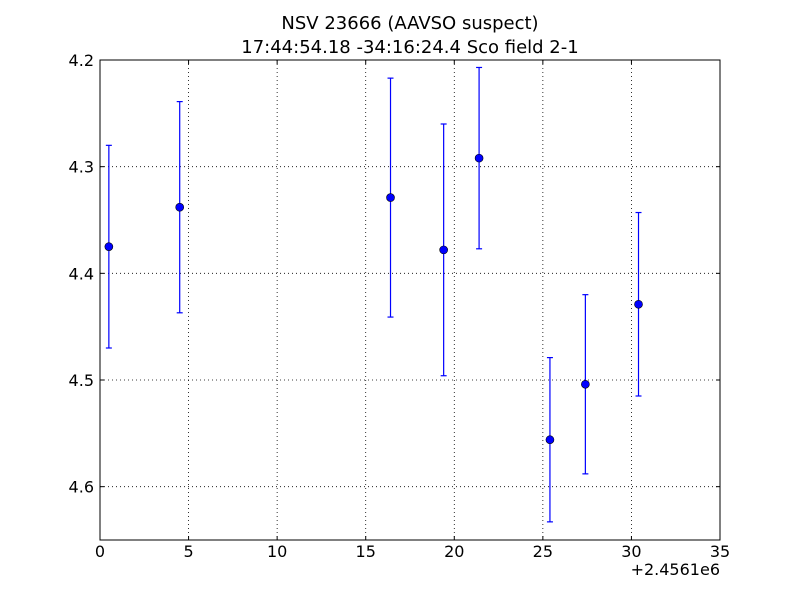  What do you see at coordinates (720, 551) in the screenshot?
I see `x-tick-label: 35` at bounding box center [720, 551].